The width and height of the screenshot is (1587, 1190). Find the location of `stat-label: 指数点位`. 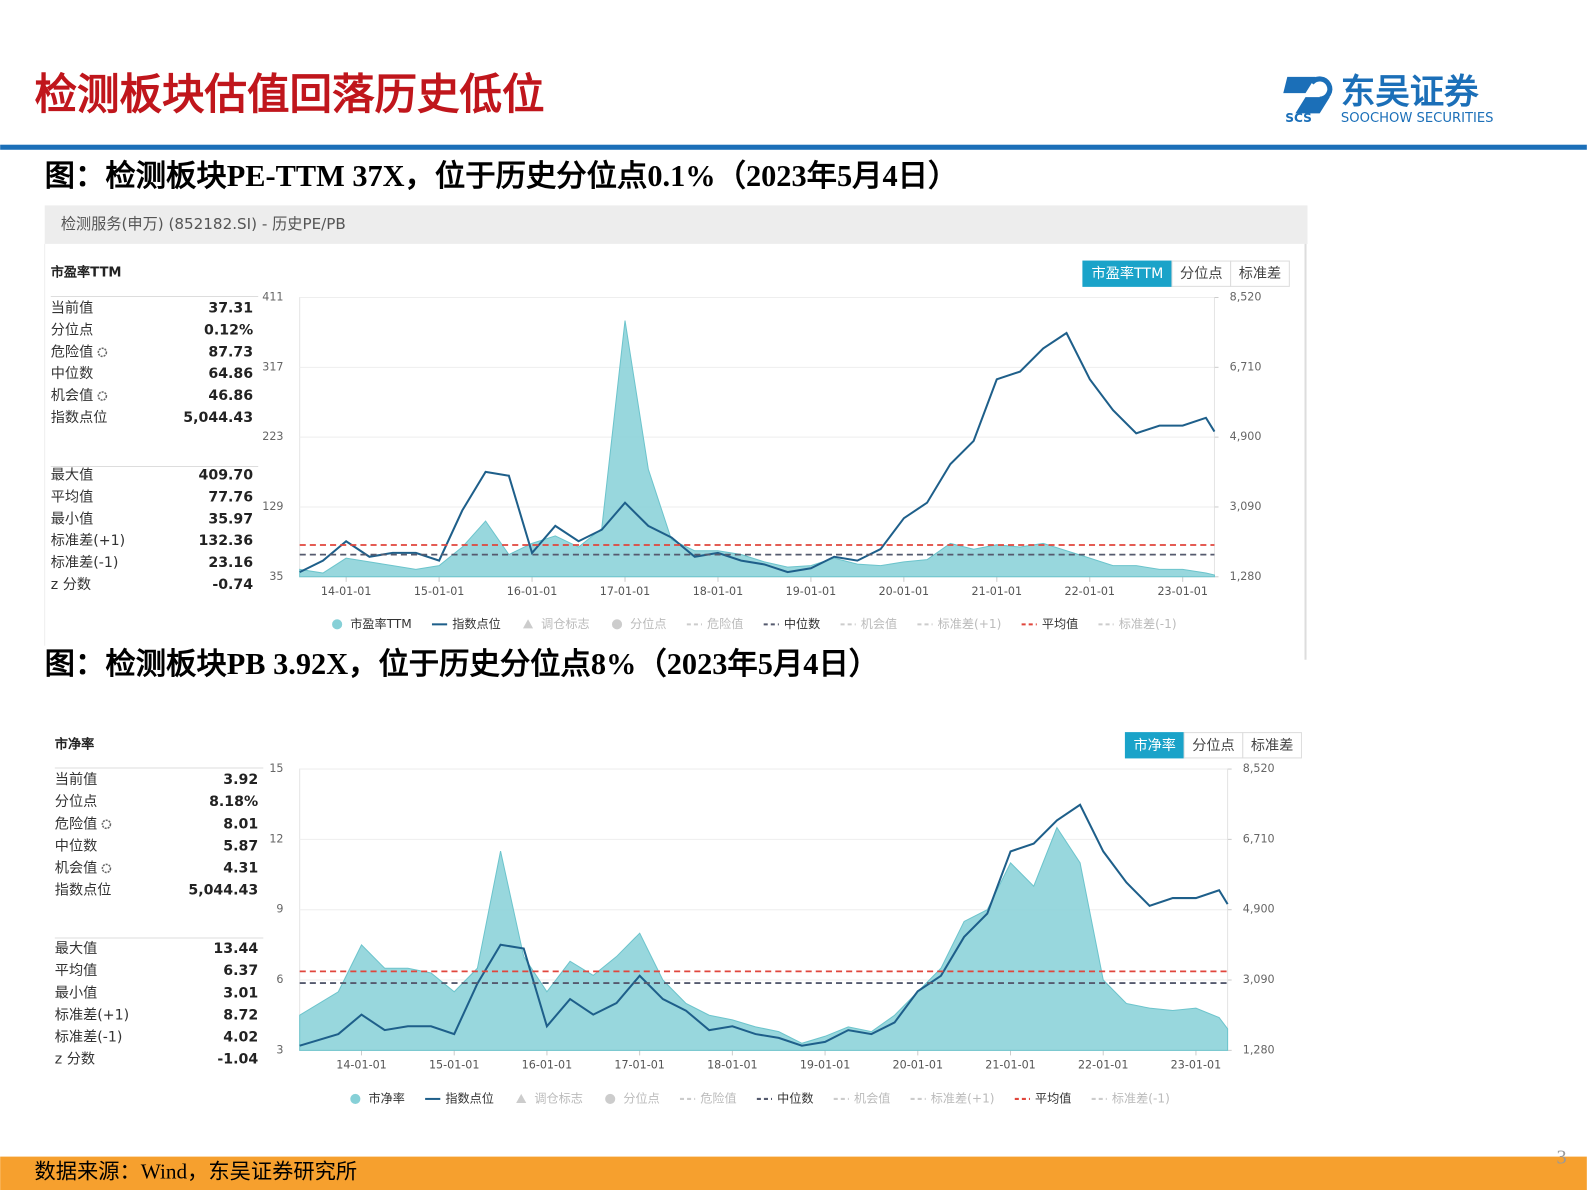

stat-label: 指数点位 is located at coordinates (83, 890).